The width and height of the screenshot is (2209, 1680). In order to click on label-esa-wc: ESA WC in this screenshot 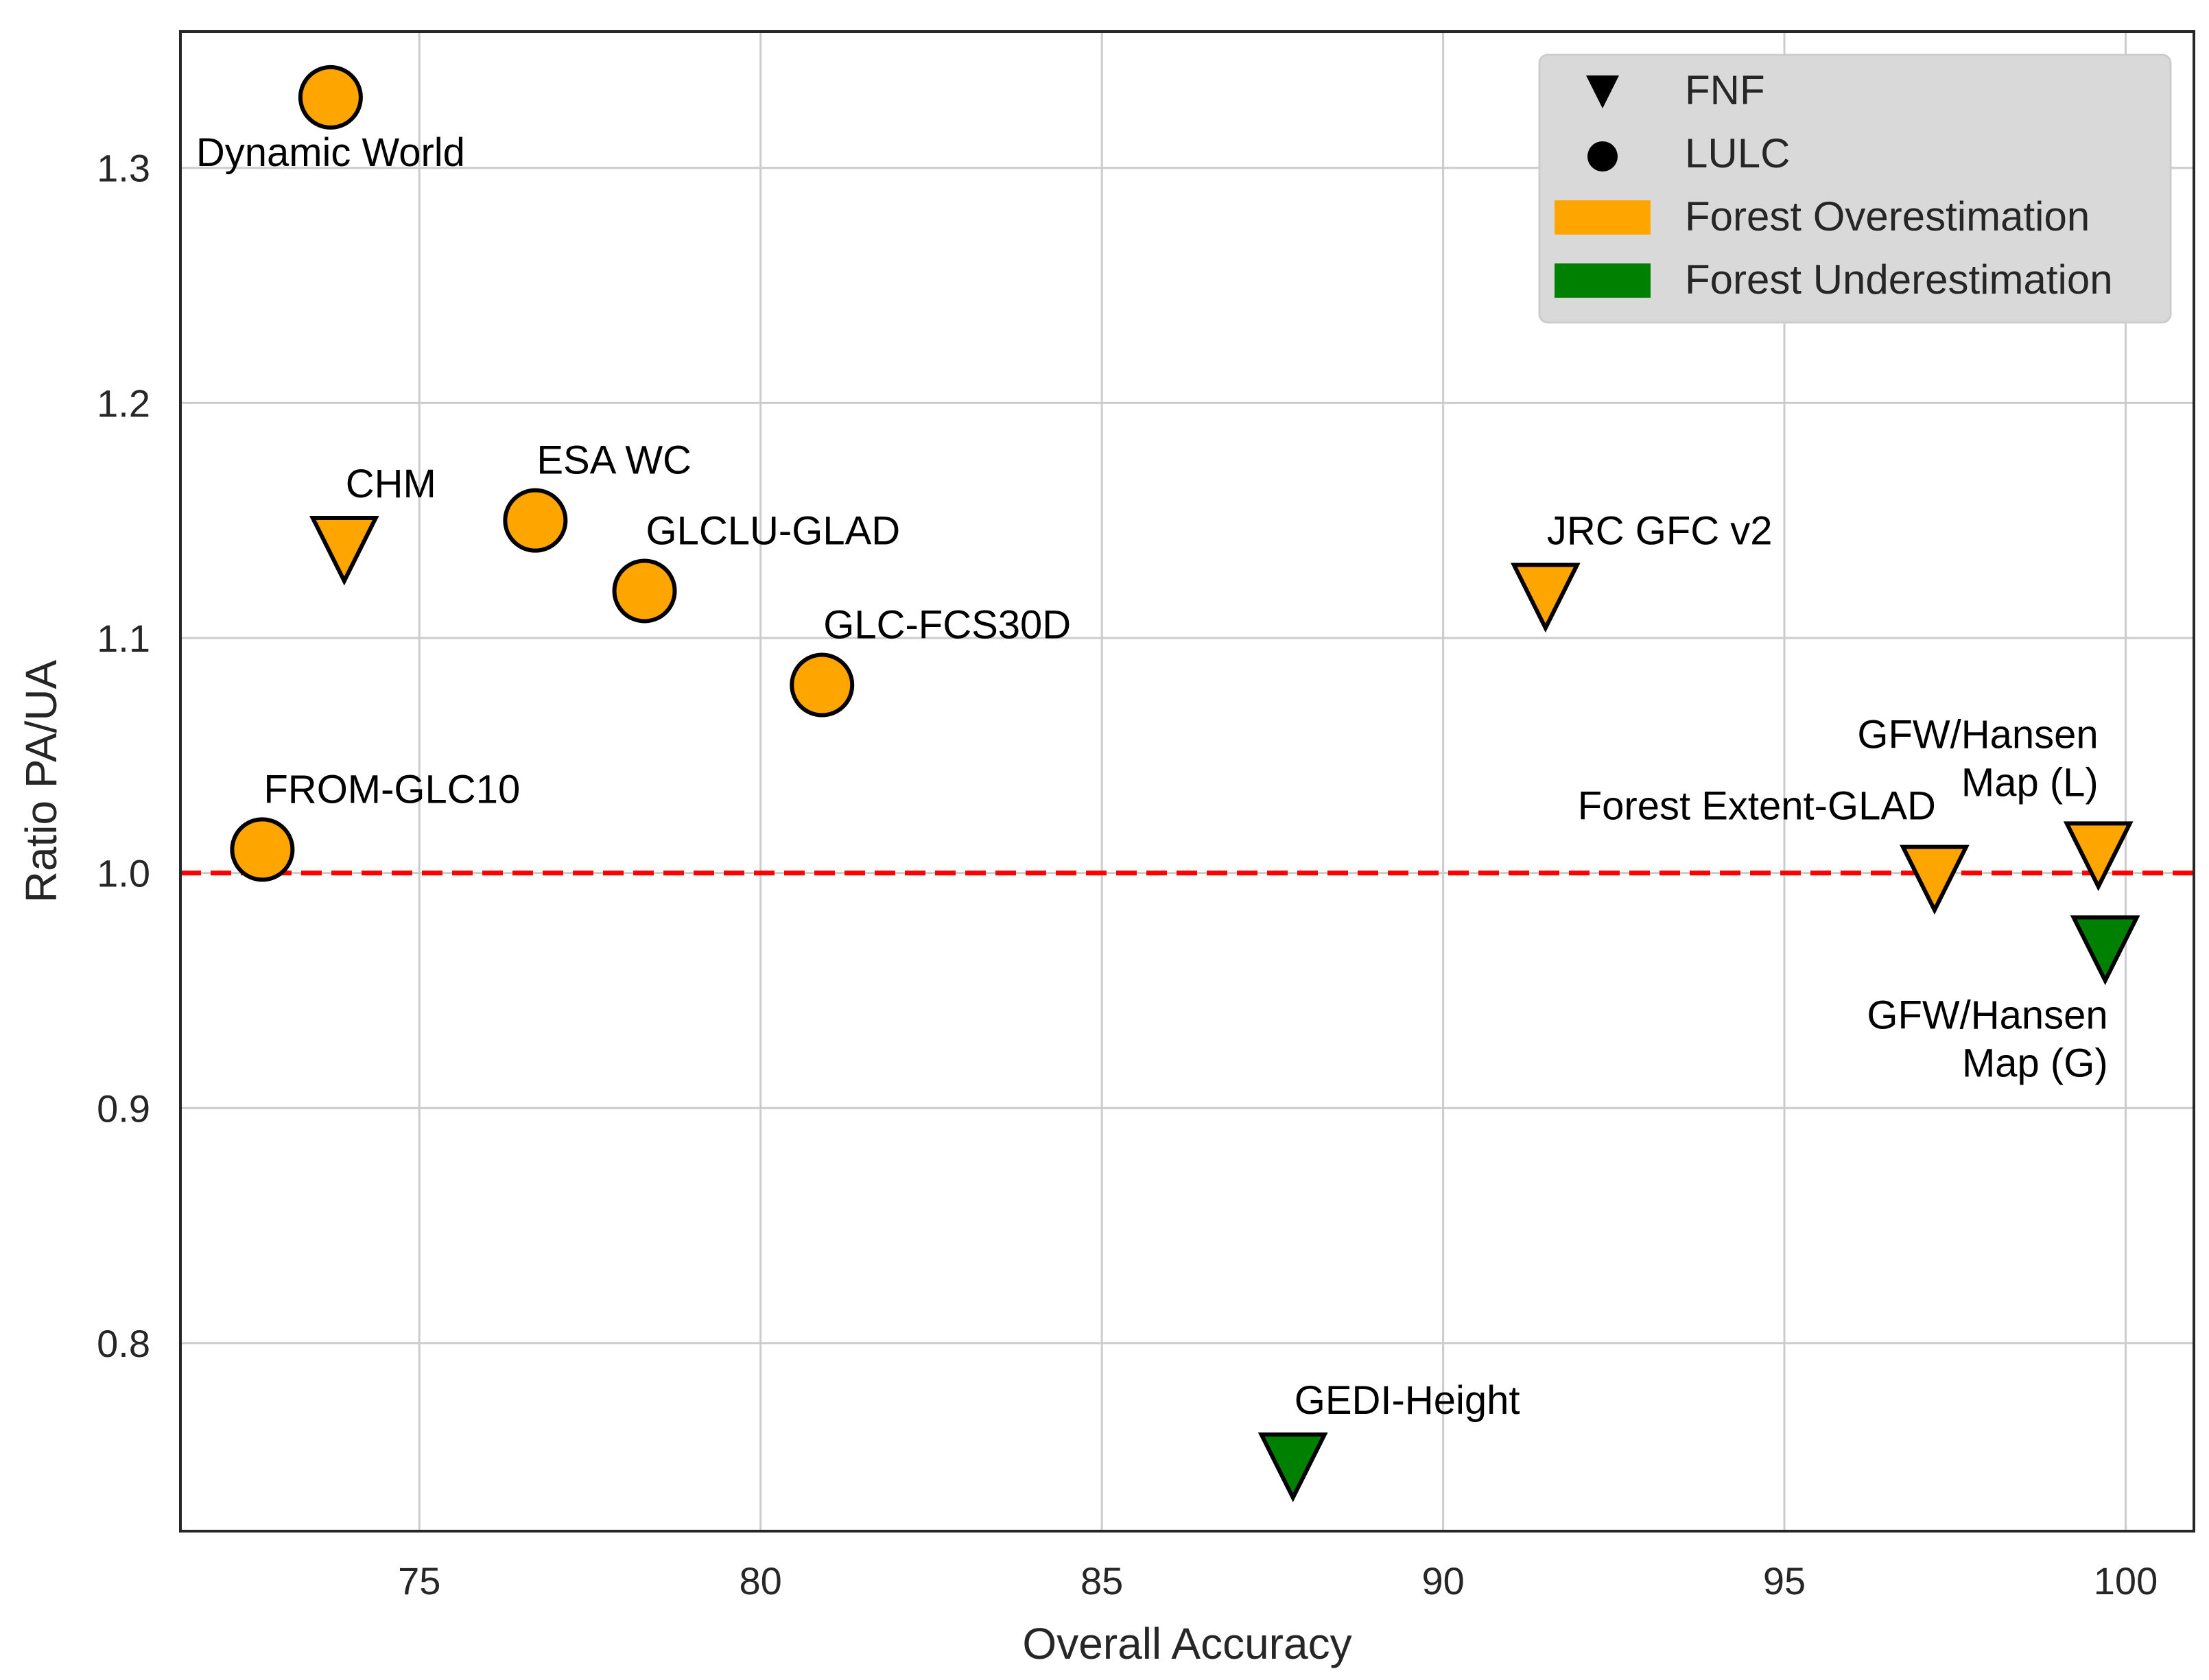, I will do `click(614, 460)`.